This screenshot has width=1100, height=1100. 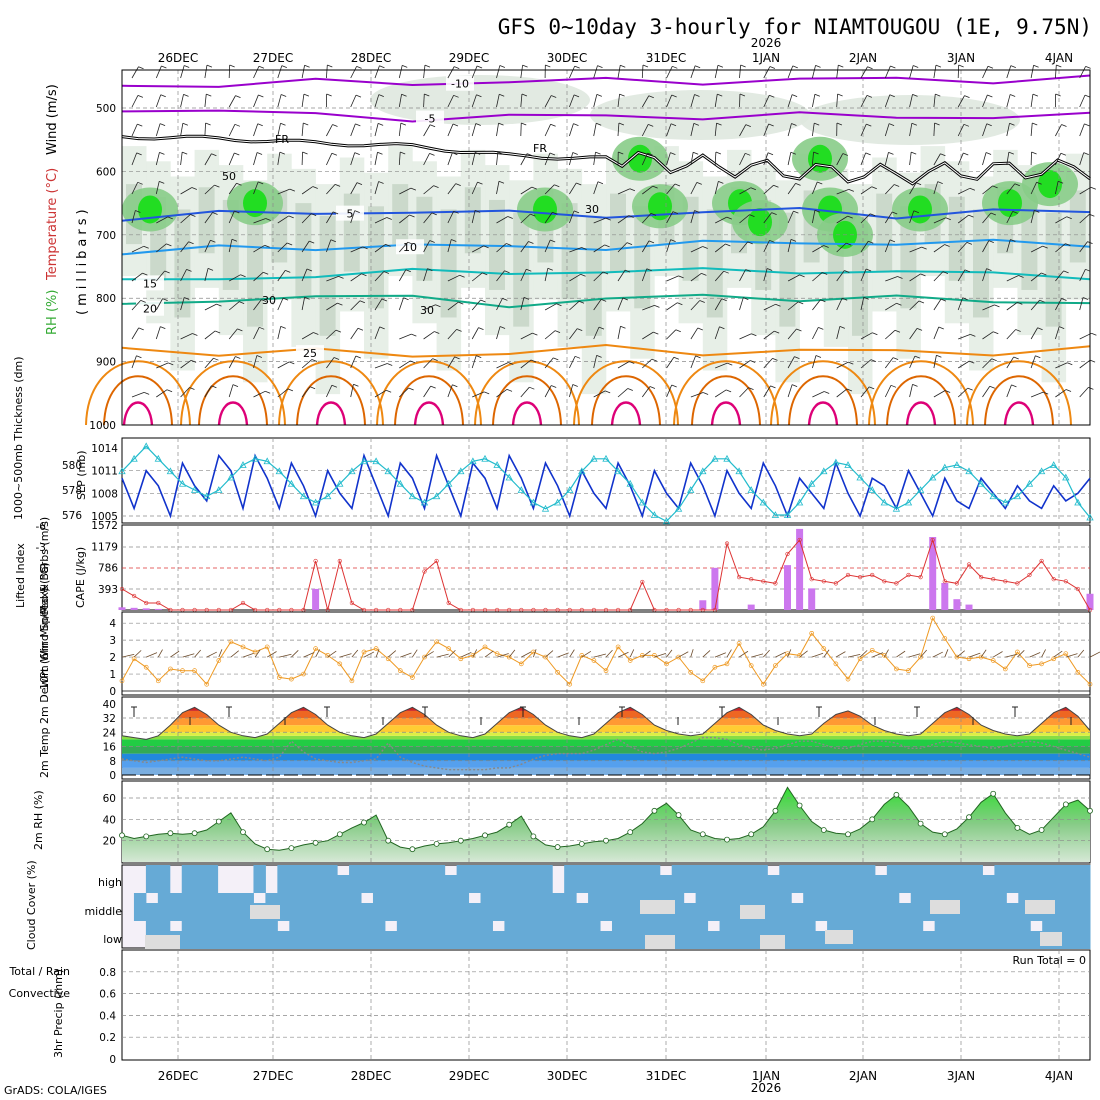 What do you see at coordinates (112, 658) in the screenshot?
I see `wind-tick: 2` at bounding box center [112, 658].